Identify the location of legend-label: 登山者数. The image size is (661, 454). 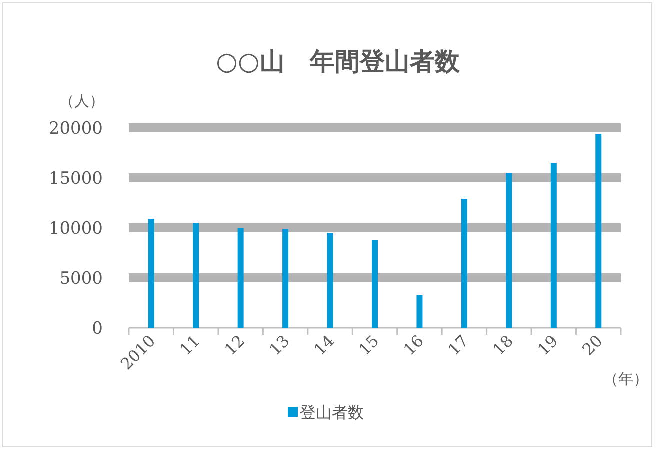
(332, 412).